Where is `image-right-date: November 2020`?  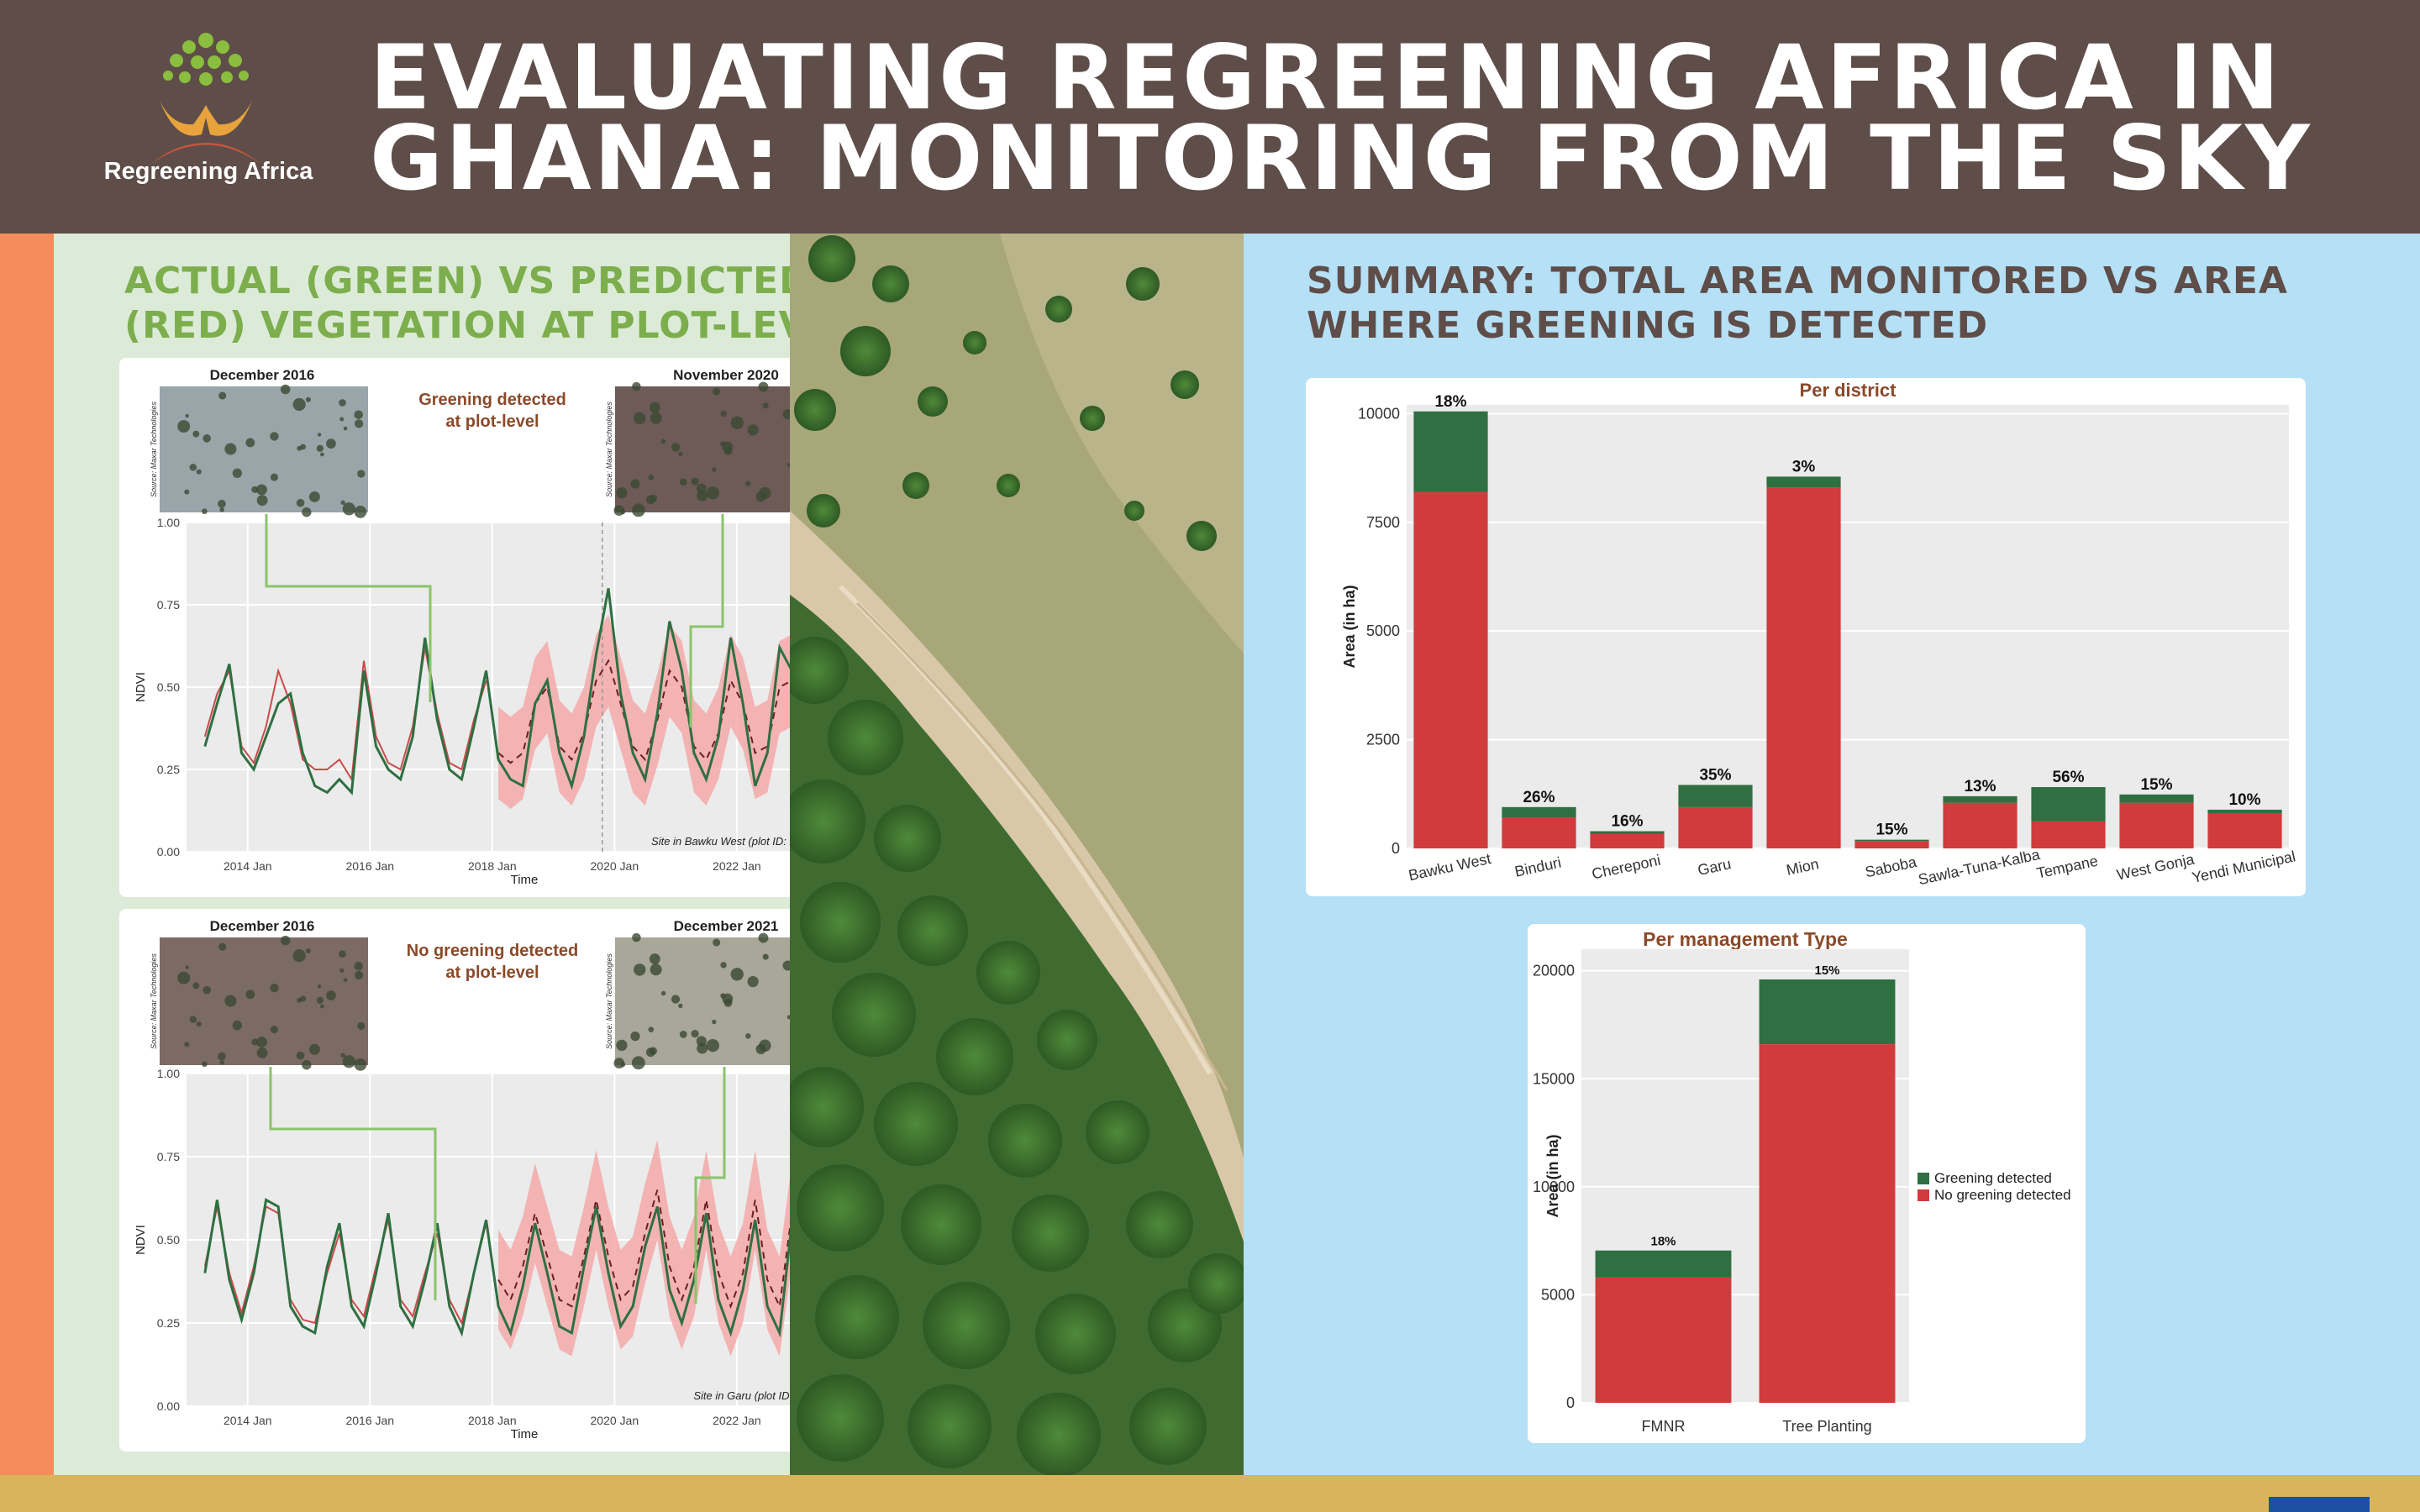
image-right-date: November 2020 is located at coordinates (726, 375).